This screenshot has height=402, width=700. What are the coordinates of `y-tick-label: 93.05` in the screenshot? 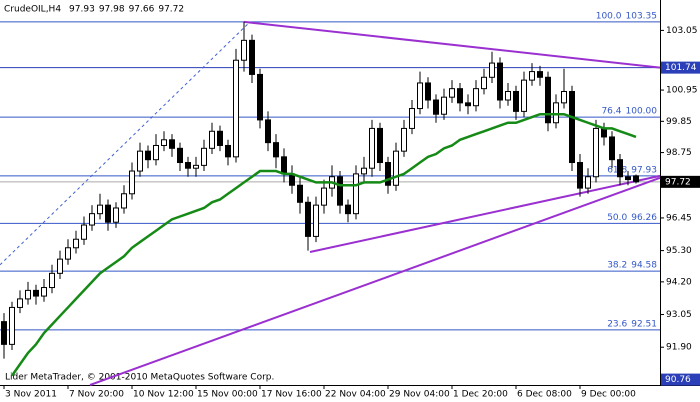 It's located at (679, 315).